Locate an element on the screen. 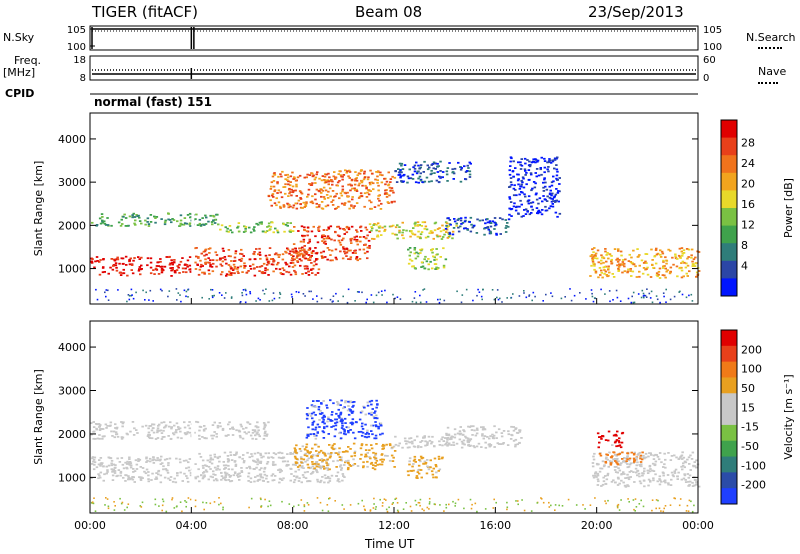 This screenshot has width=800, height=554. power-ytick-label: 4000 is located at coordinates (72, 139).